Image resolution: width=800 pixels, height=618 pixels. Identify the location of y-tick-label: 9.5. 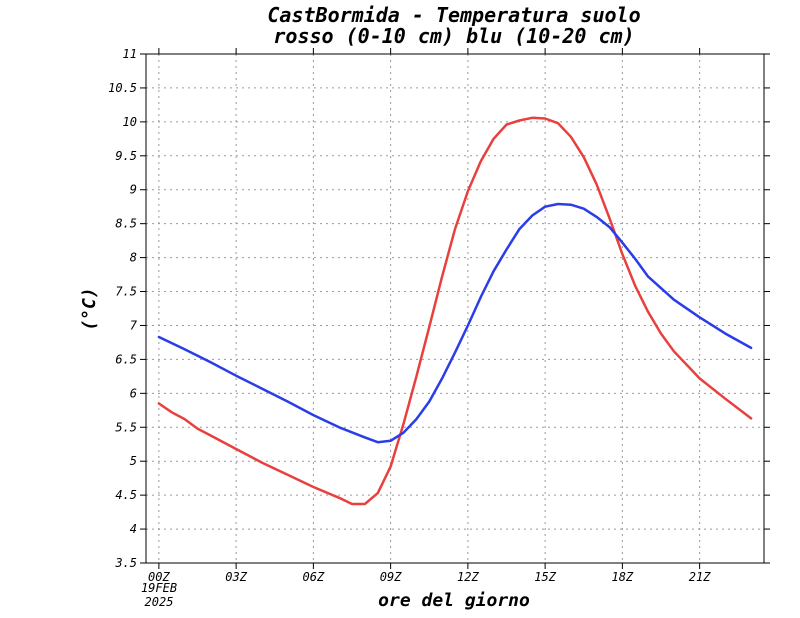
(126, 156).